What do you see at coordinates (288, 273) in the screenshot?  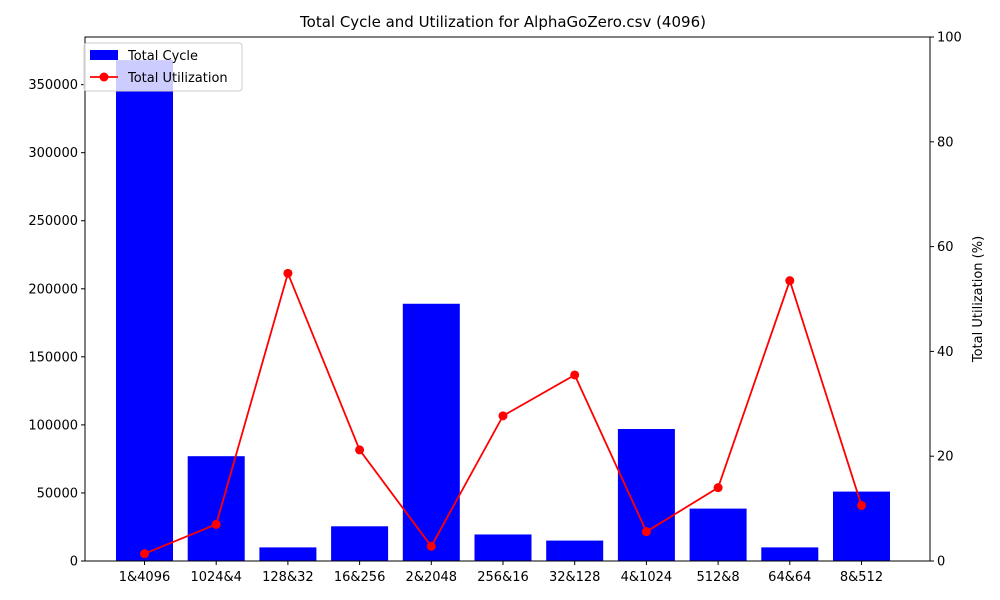 I see `utilization-point-128&32` at bounding box center [288, 273].